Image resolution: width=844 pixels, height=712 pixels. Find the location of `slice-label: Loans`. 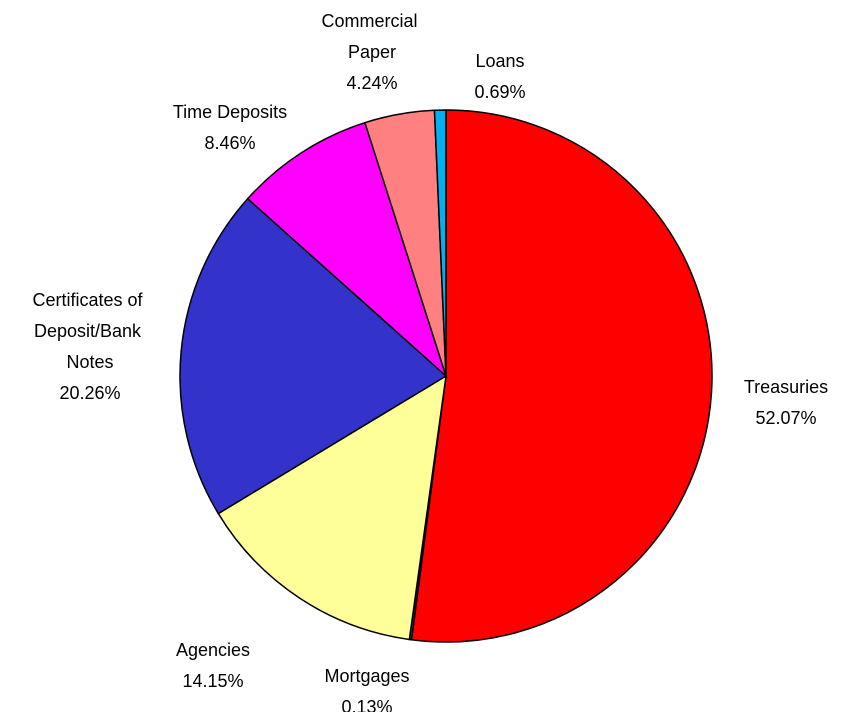

slice-label: Loans is located at coordinates (499, 61).